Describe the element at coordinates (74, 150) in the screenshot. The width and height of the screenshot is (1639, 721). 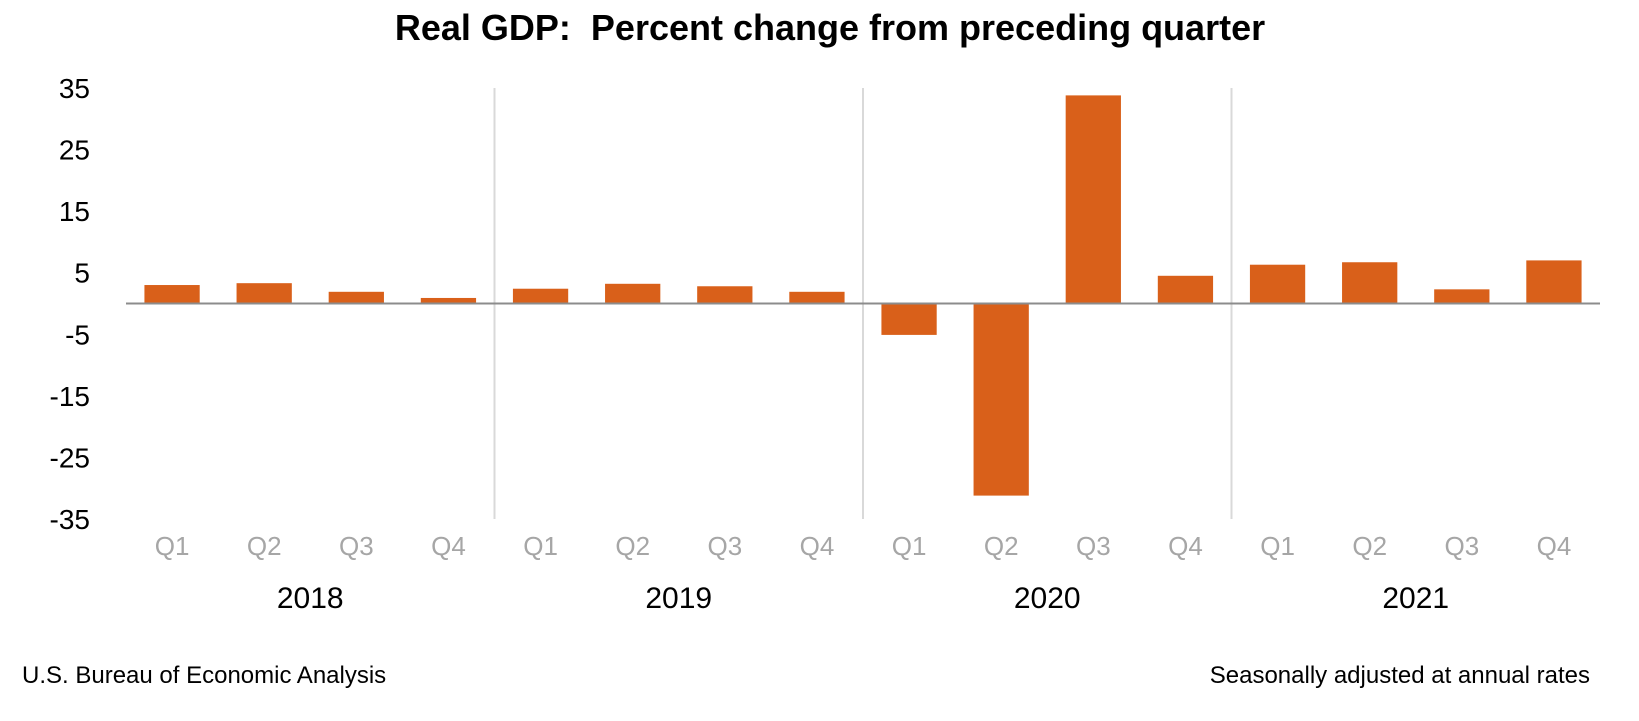
I see `y-tick-label: 25` at that location.